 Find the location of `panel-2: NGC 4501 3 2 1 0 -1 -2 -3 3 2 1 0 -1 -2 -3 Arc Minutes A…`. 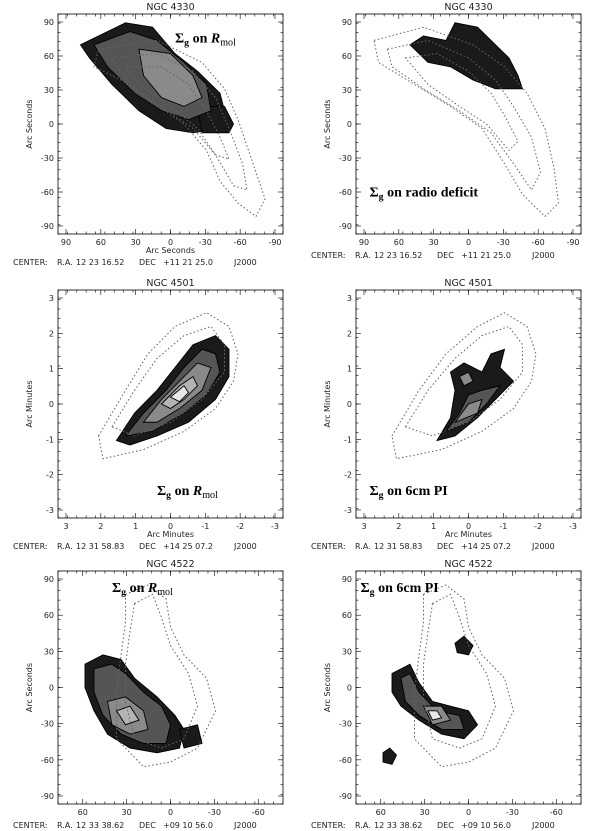

panel-2: NGC 4501 3 2 1 0 -1 -2 -3 3 2 1 0 -1 -2 -3 Arc Minutes A… is located at coordinates (148, 414).